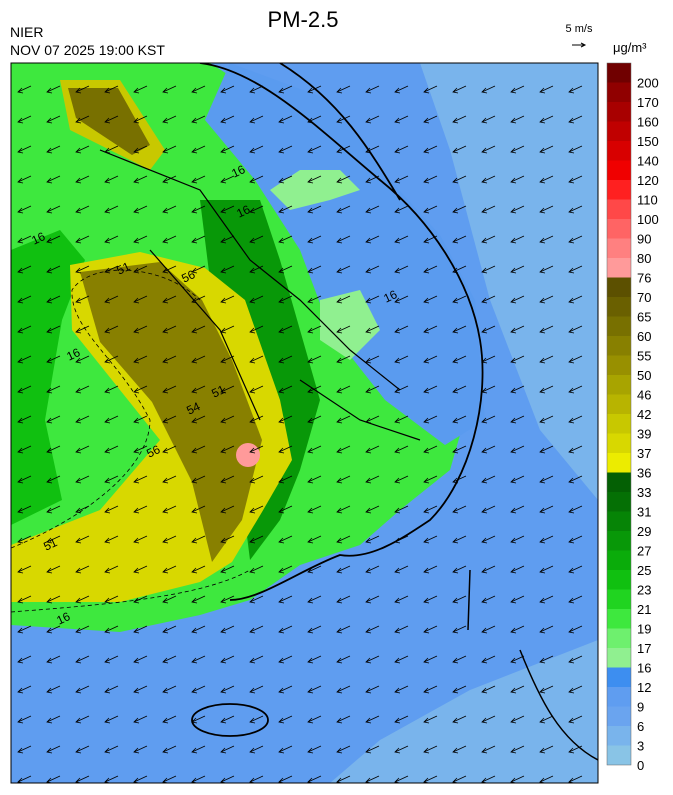 This screenshot has width=673, height=795. What do you see at coordinates (644, 551) in the screenshot?
I see `colorbar-label: 27` at bounding box center [644, 551].